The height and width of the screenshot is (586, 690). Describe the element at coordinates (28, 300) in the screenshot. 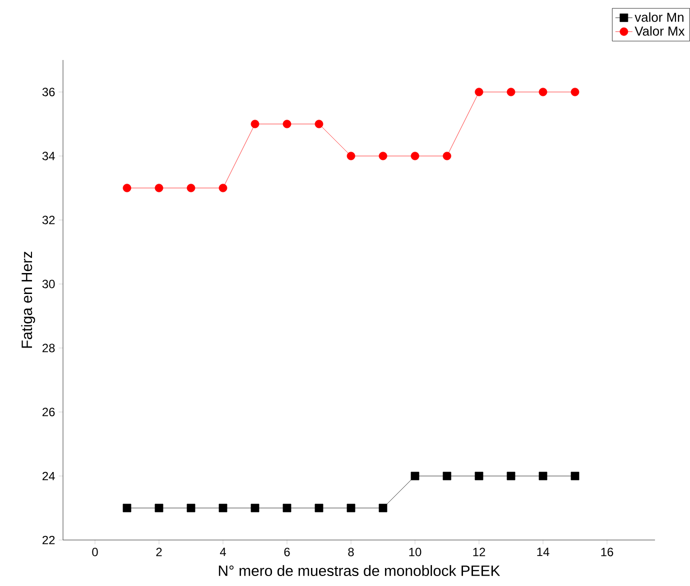

I see `y-axis-title: Fatiga en Herz` at that location.